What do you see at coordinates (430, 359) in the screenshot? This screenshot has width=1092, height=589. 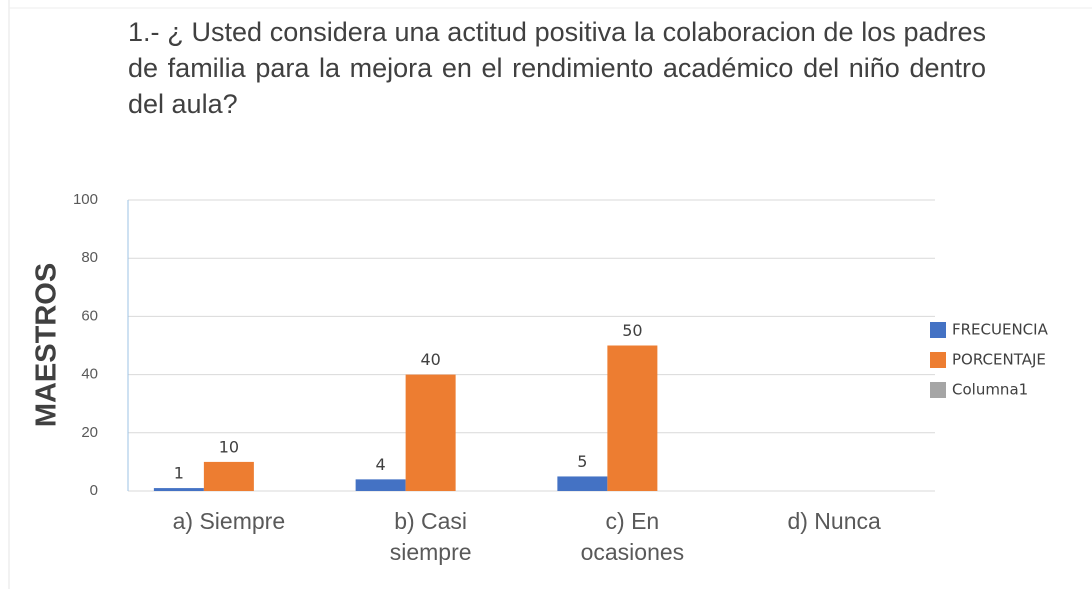 I see `data-label: 40` at bounding box center [430, 359].